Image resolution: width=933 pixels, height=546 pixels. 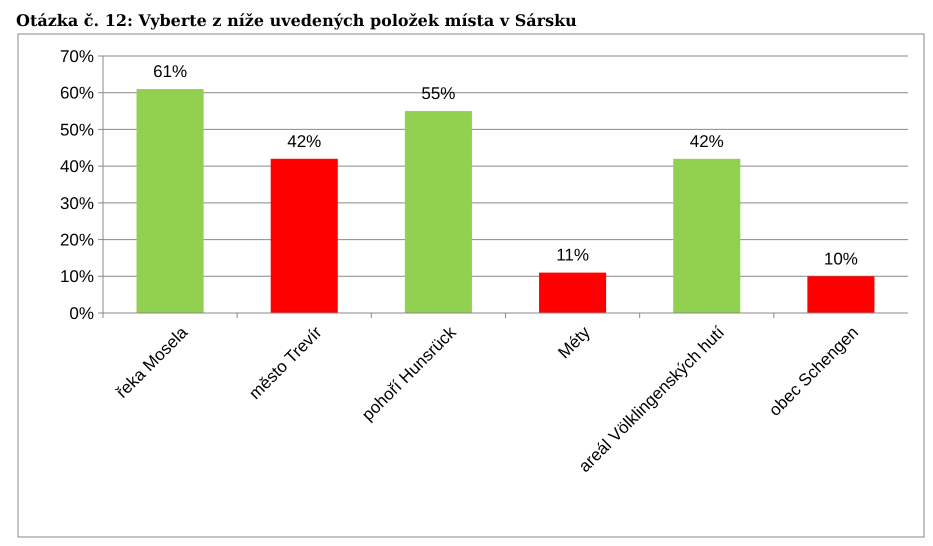 What do you see at coordinates (77, 93) in the screenshot?
I see `y-tick-label: 60%` at bounding box center [77, 93].